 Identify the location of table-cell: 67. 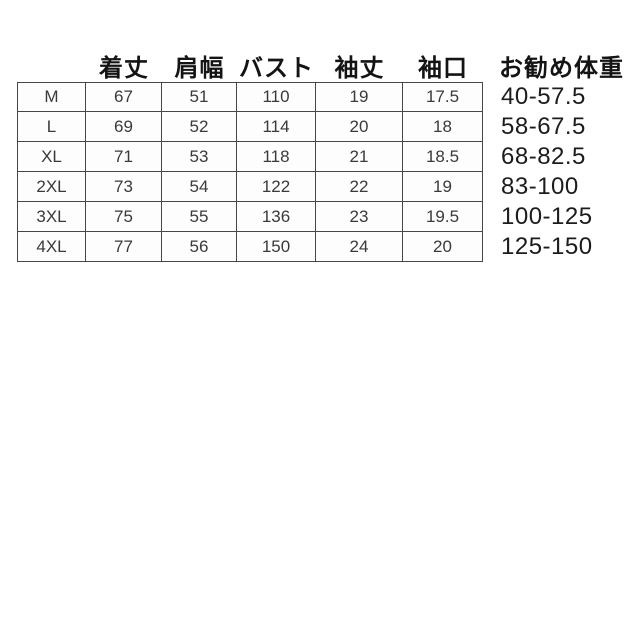
(124, 97).